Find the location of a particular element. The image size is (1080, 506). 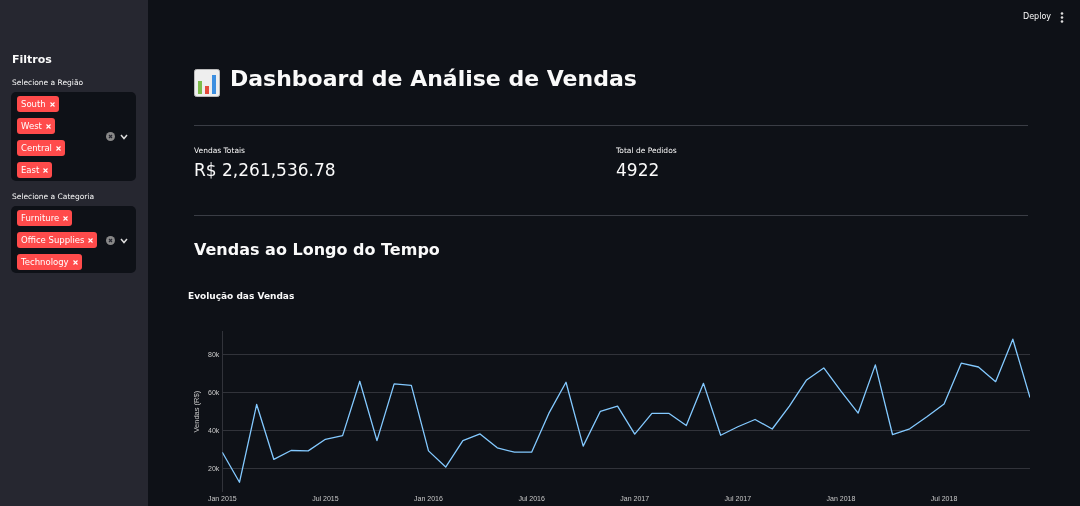

text: Technology is located at coordinates (45, 262).